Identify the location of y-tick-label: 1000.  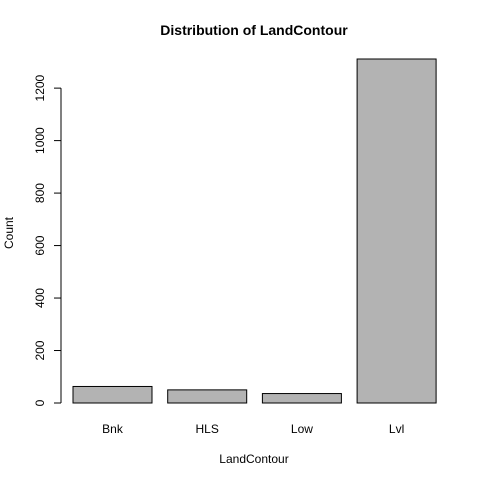
(40, 140).